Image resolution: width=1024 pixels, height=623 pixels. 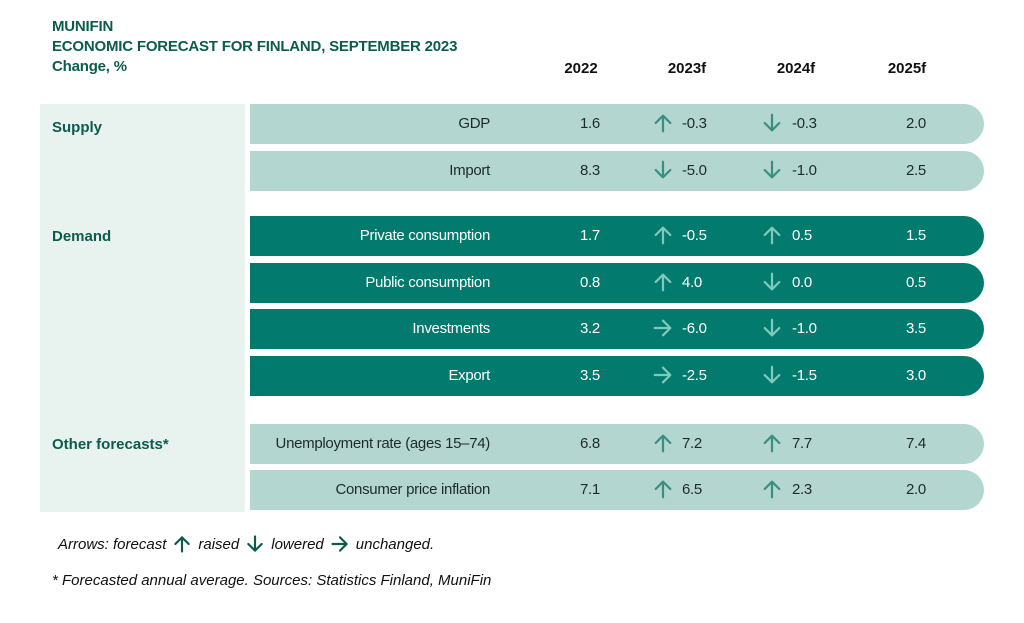 I want to click on legend-raised: raised, so click(x=219, y=544).